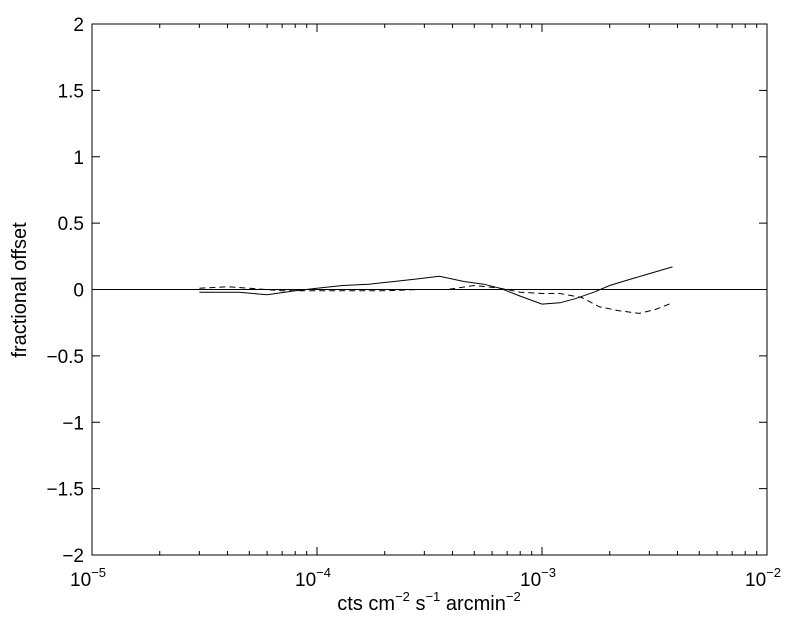  What do you see at coordinates (88, 578) in the screenshot?
I see `x-tick-label: 10⁻⁵` at bounding box center [88, 578].